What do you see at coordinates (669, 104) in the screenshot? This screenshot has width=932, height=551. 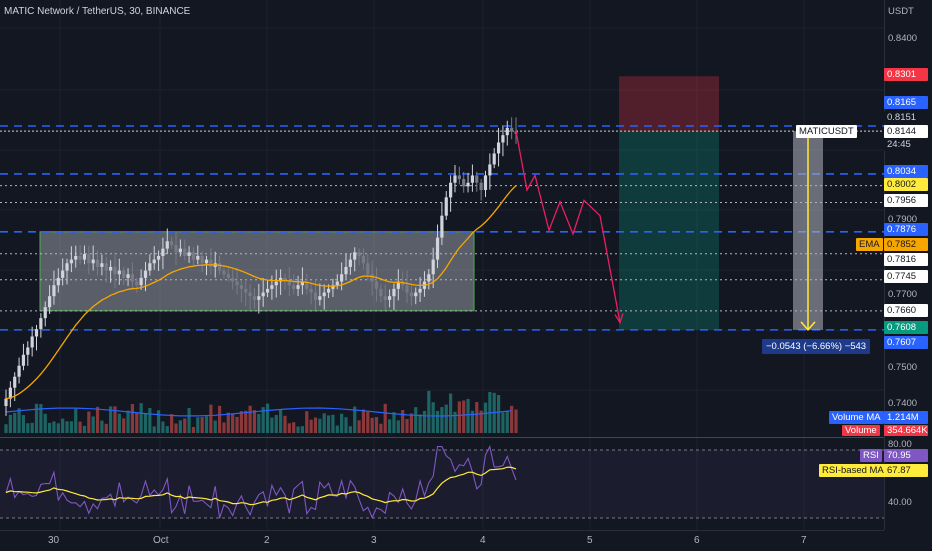 I see `stop-loss-zone` at bounding box center [669, 104].